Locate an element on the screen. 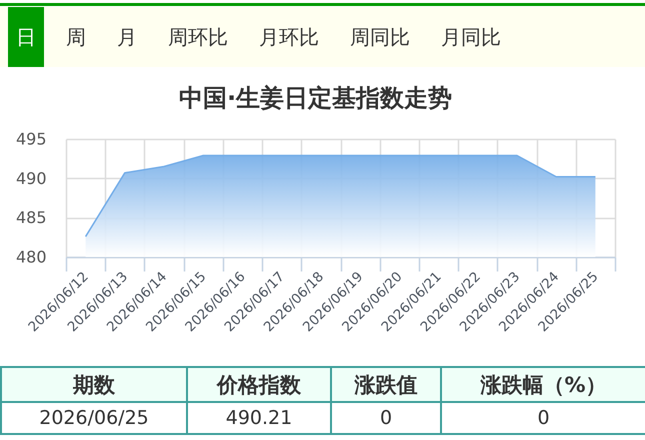  text: 490.21 is located at coordinates (259, 418).